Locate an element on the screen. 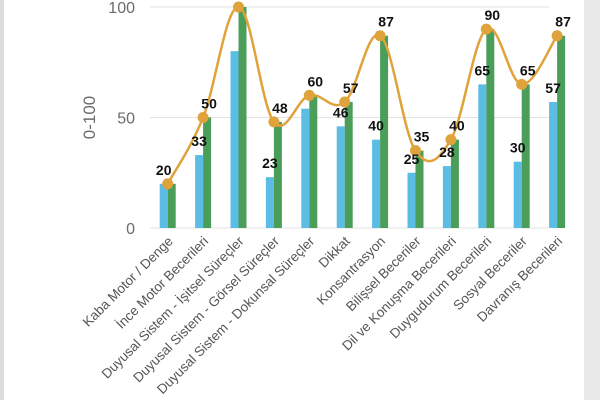 This screenshot has width=600, height=400. data-label-green-10: 90 is located at coordinates (493, 15).